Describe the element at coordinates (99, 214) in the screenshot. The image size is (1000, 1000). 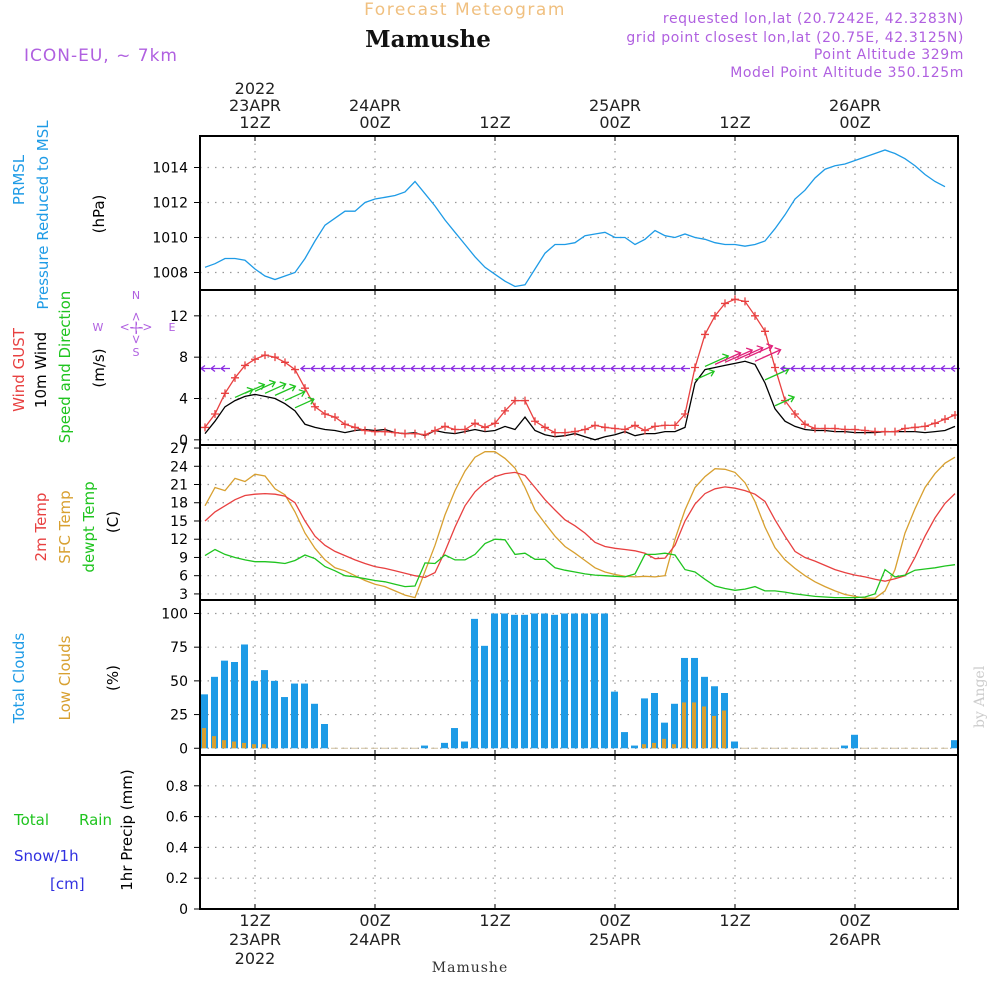
I see `pressure-unit: (hPa)` at that location.